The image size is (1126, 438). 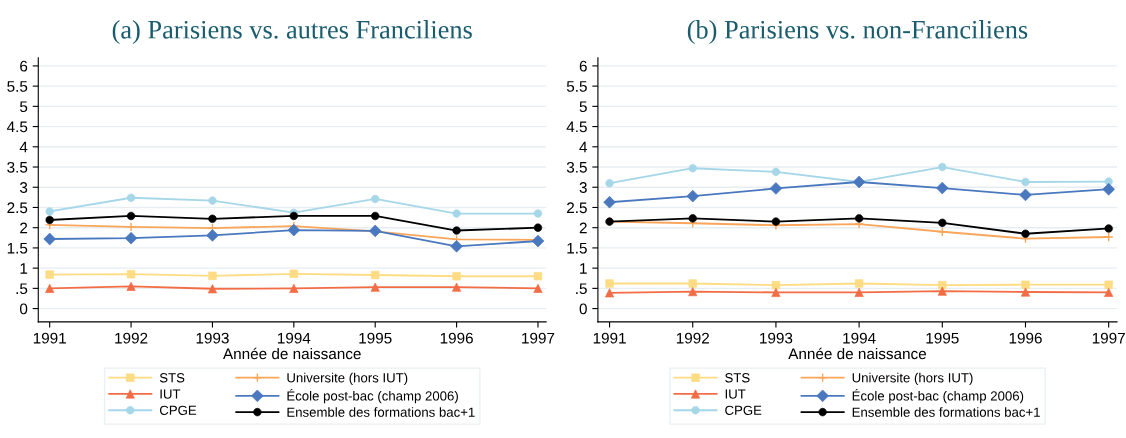 What do you see at coordinates (857, 32) in the screenshot?
I see `chart-title: (b) Parisiens vs. non-Franciliens` at bounding box center [857, 32].